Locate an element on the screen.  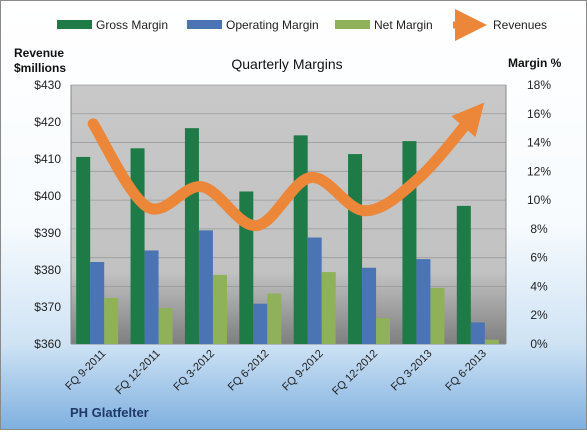
bar-gross-margin-fq-3-2012 is located at coordinates (191, 236).